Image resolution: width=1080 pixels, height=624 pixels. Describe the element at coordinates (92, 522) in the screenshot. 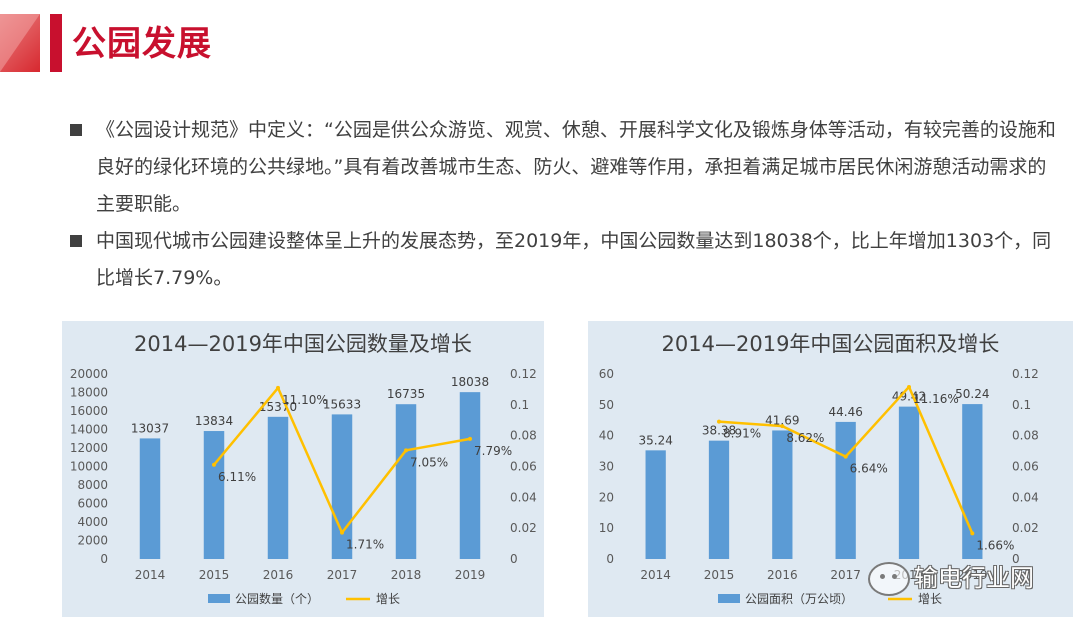

I see `y-left-tick-label: 4000` at that location.